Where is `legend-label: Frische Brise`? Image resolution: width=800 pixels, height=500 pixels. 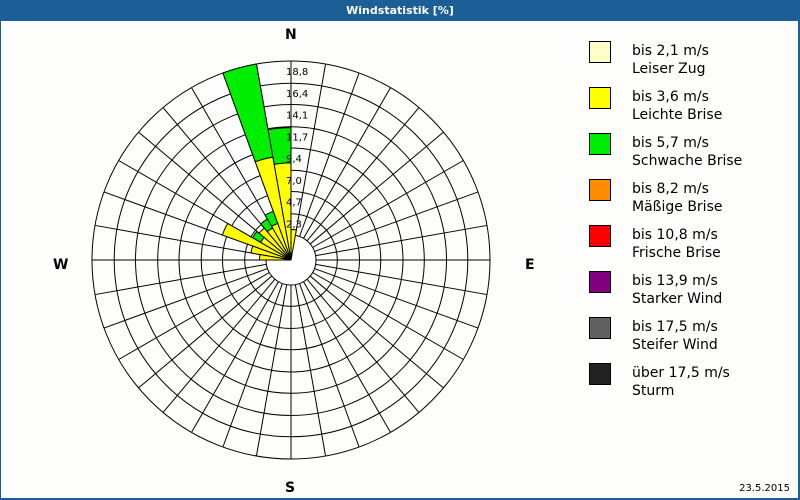
legend-label: Frische Brise is located at coordinates (676, 253).